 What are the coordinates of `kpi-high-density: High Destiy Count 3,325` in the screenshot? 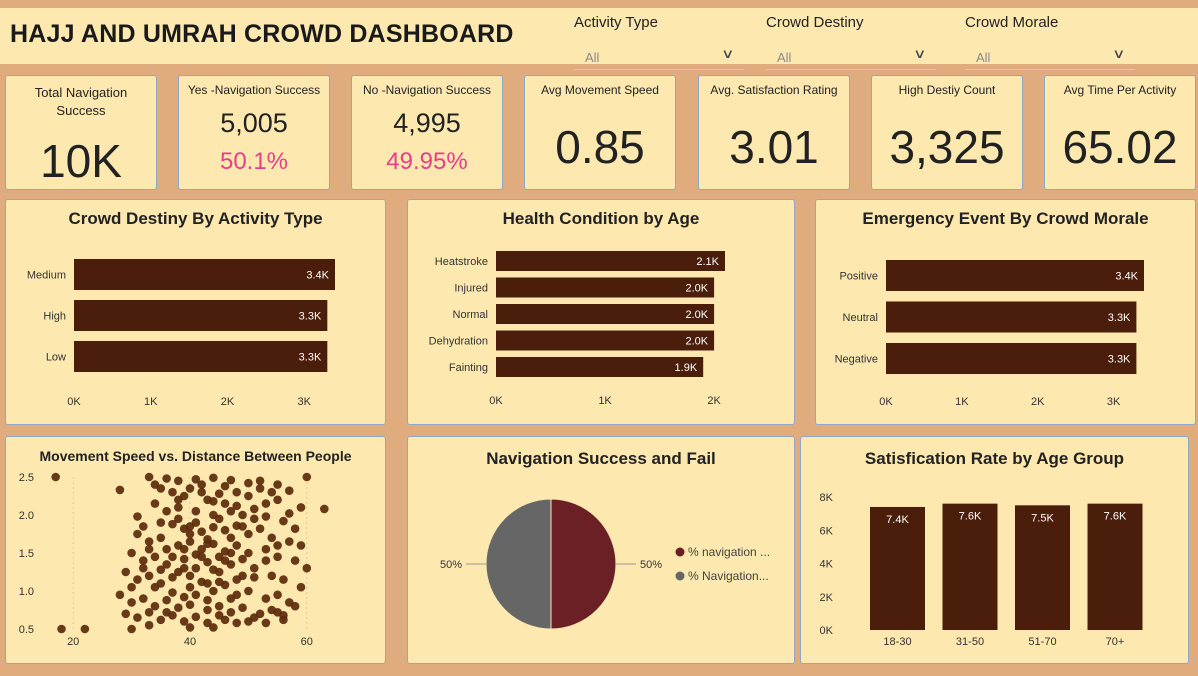 It's located at (947, 132).